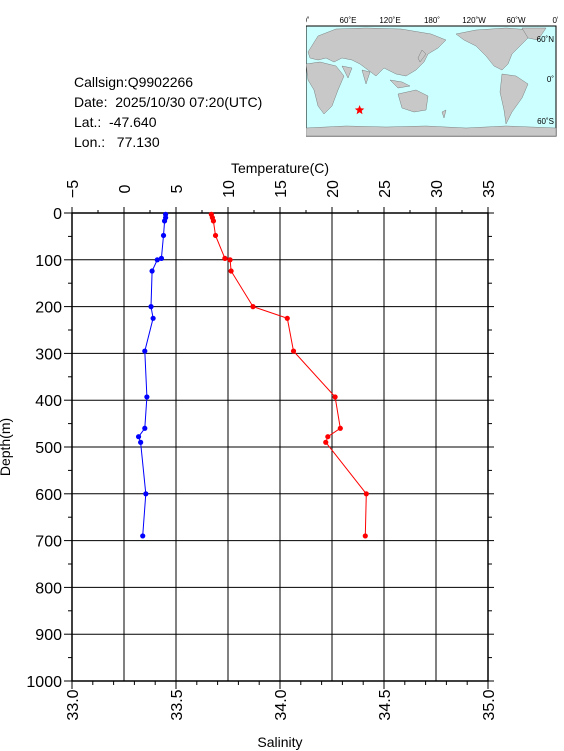 The height and width of the screenshot is (751, 564). What do you see at coordinates (279, 742) in the screenshot?
I see `bottom-axis-title: Salinity` at bounding box center [279, 742].